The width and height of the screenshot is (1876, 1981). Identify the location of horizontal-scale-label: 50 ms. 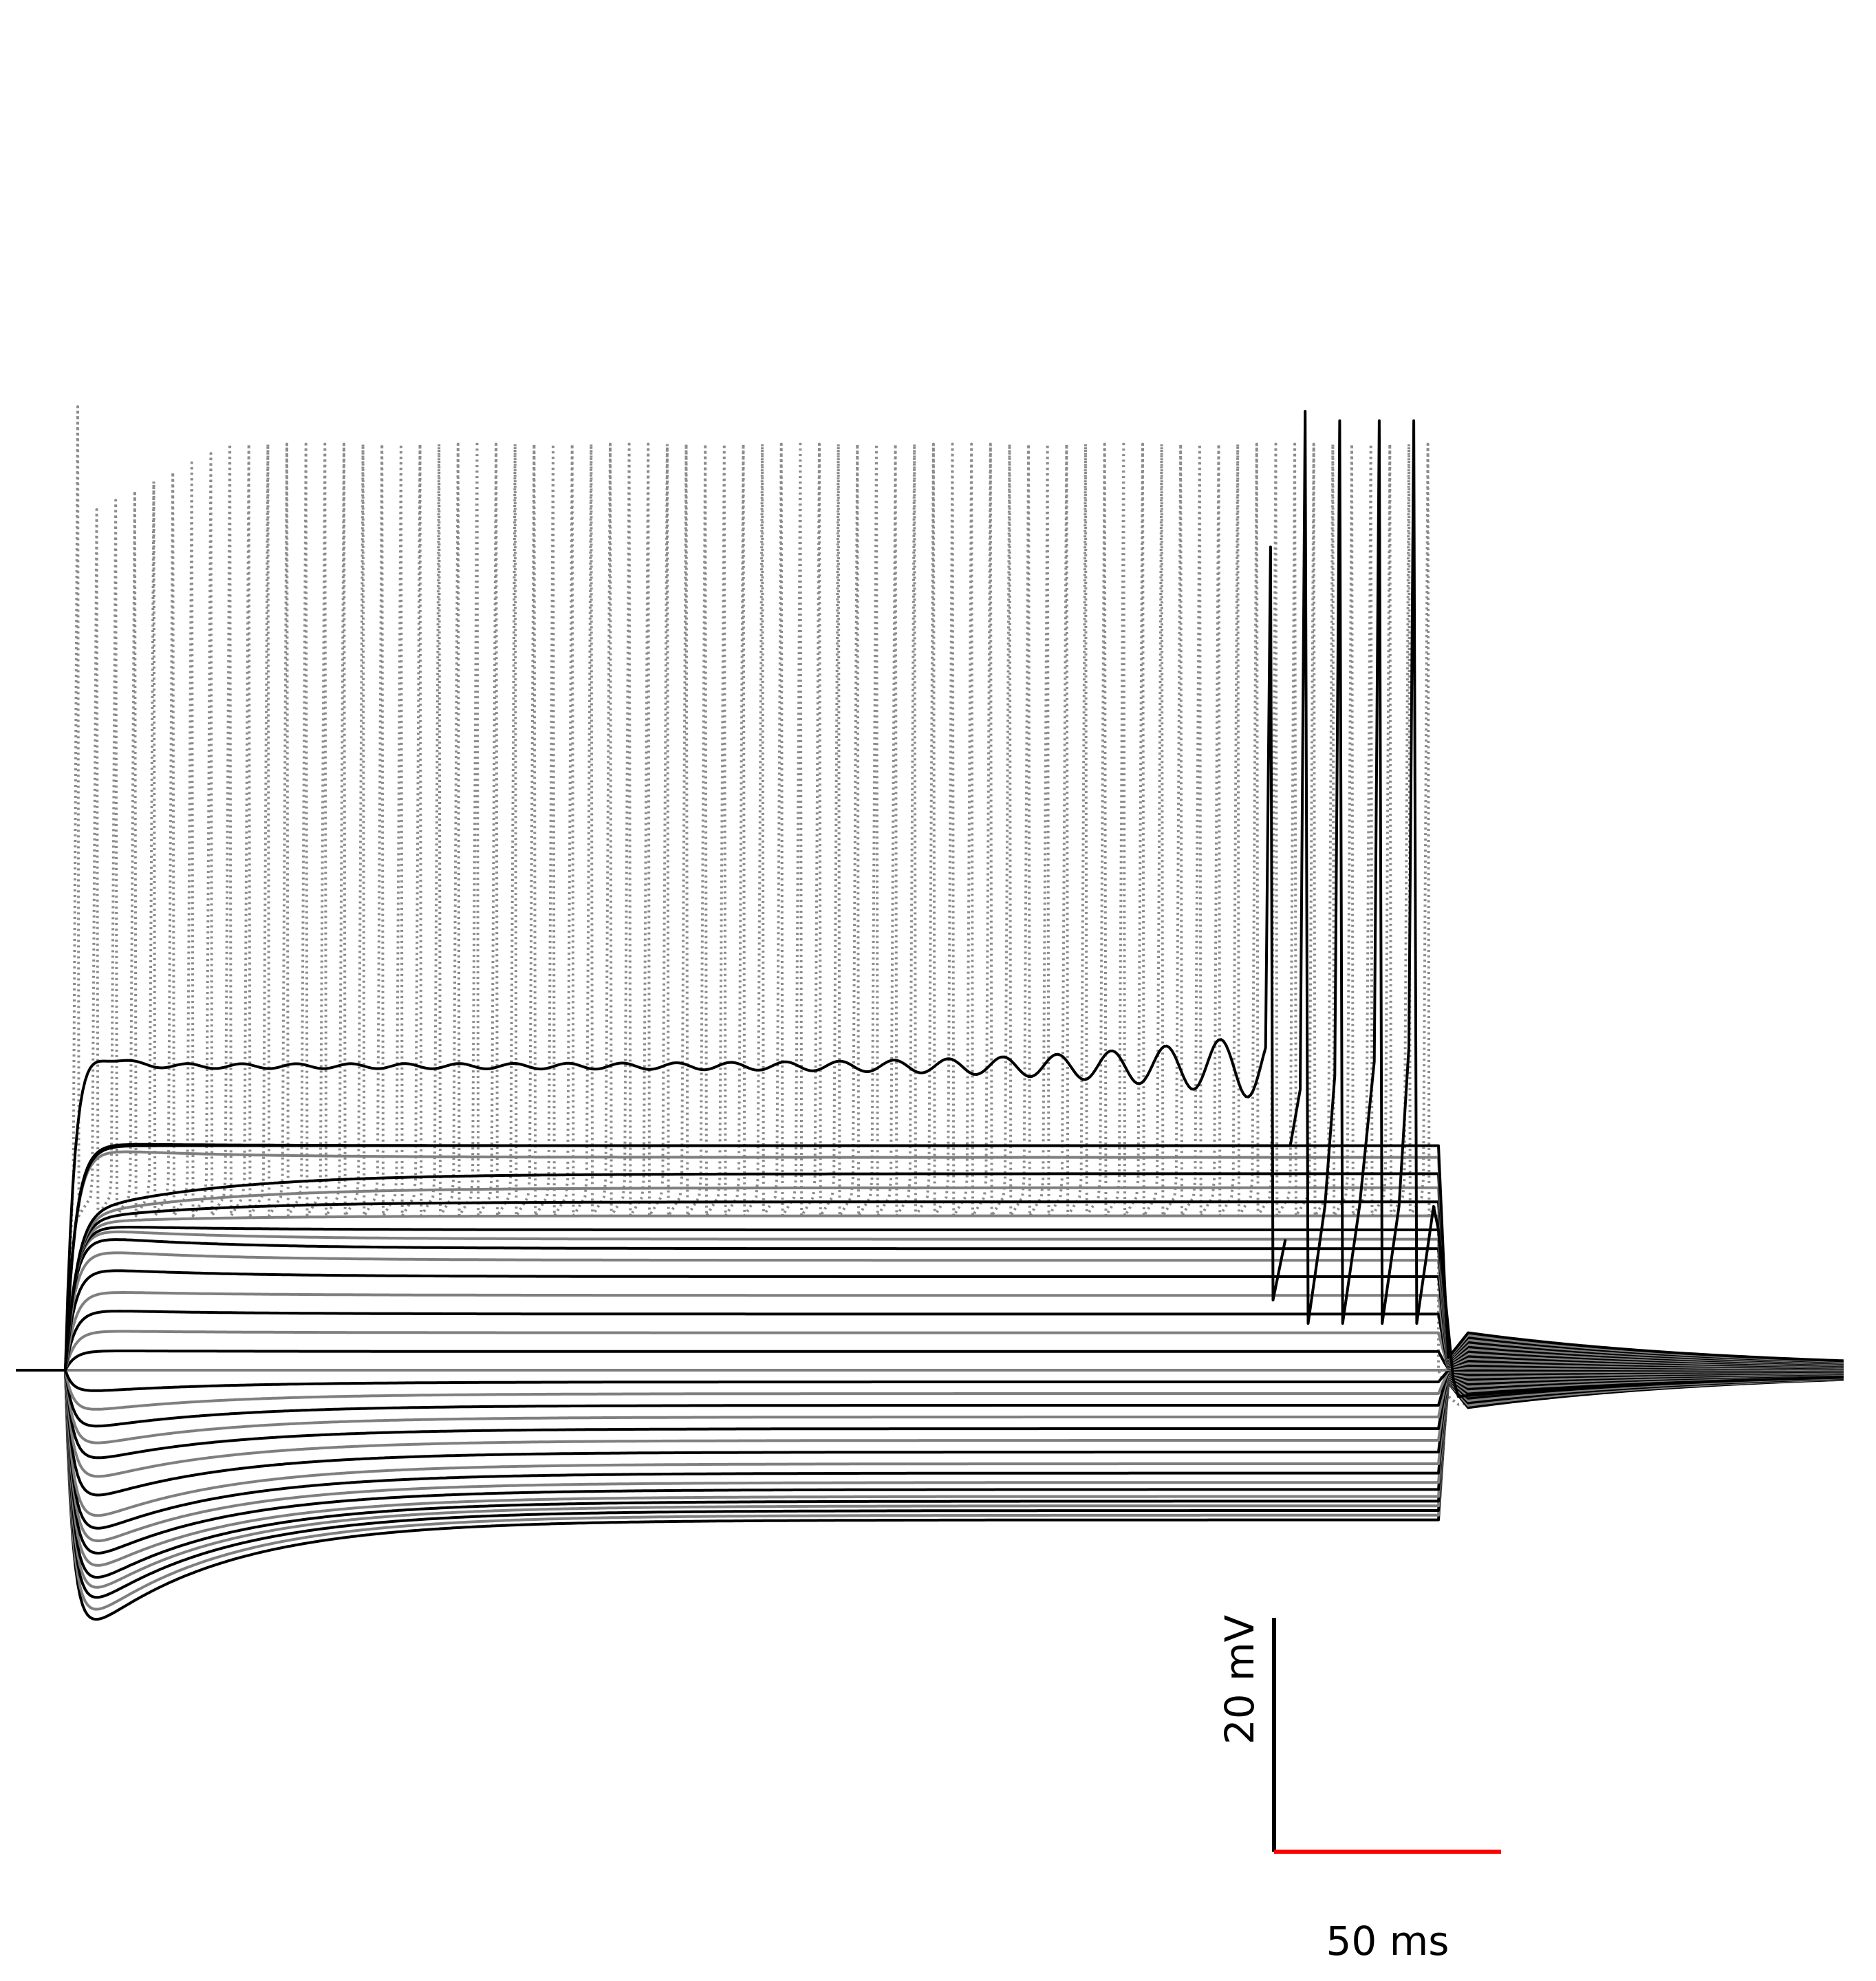
(1387, 1941).